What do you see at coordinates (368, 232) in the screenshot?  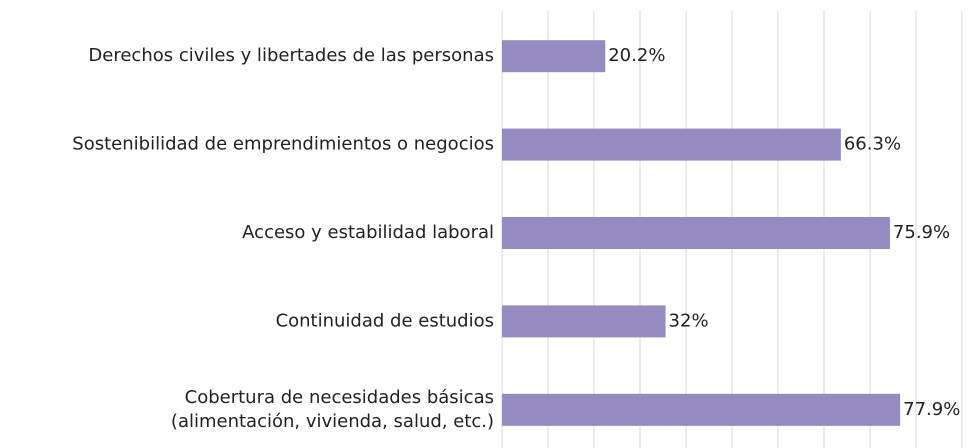 I see `category-label: Acceso y estabilidad laboral` at bounding box center [368, 232].